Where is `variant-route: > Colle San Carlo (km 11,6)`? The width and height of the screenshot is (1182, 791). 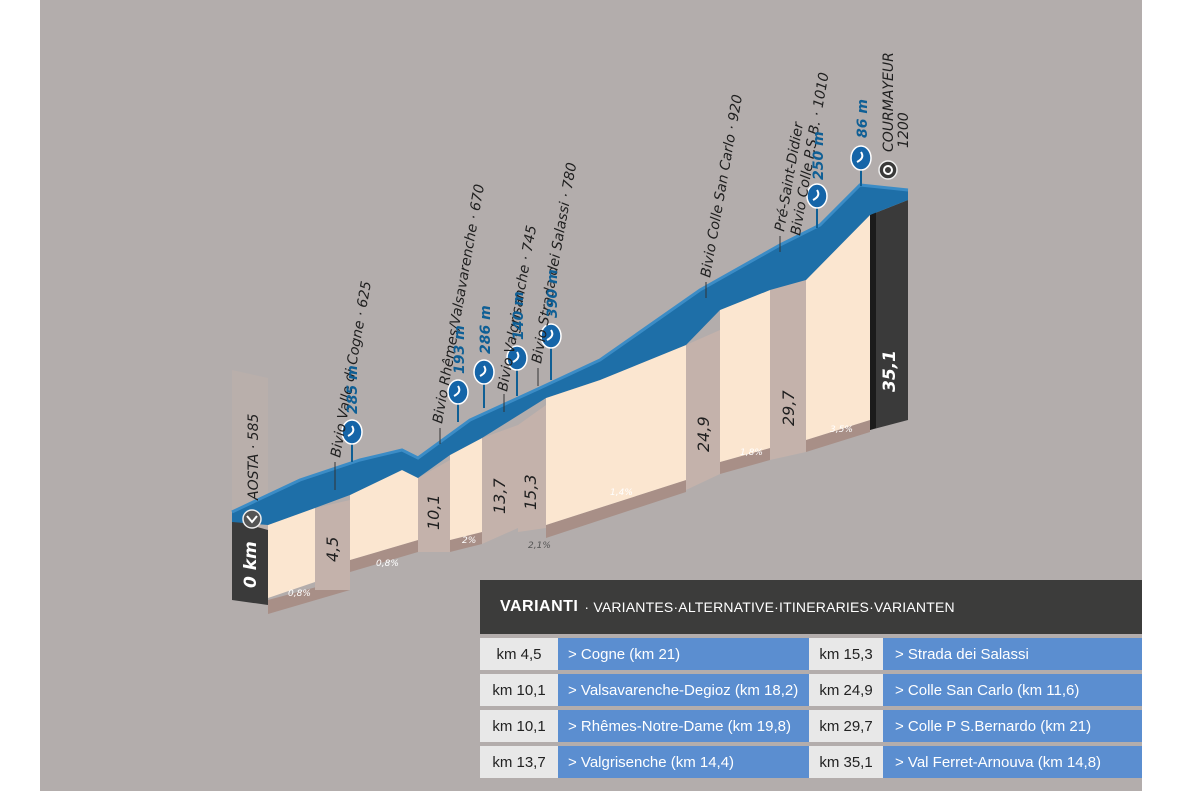
variant-route: > Colle San Carlo (km 11,6) is located at coordinates (1012, 690).